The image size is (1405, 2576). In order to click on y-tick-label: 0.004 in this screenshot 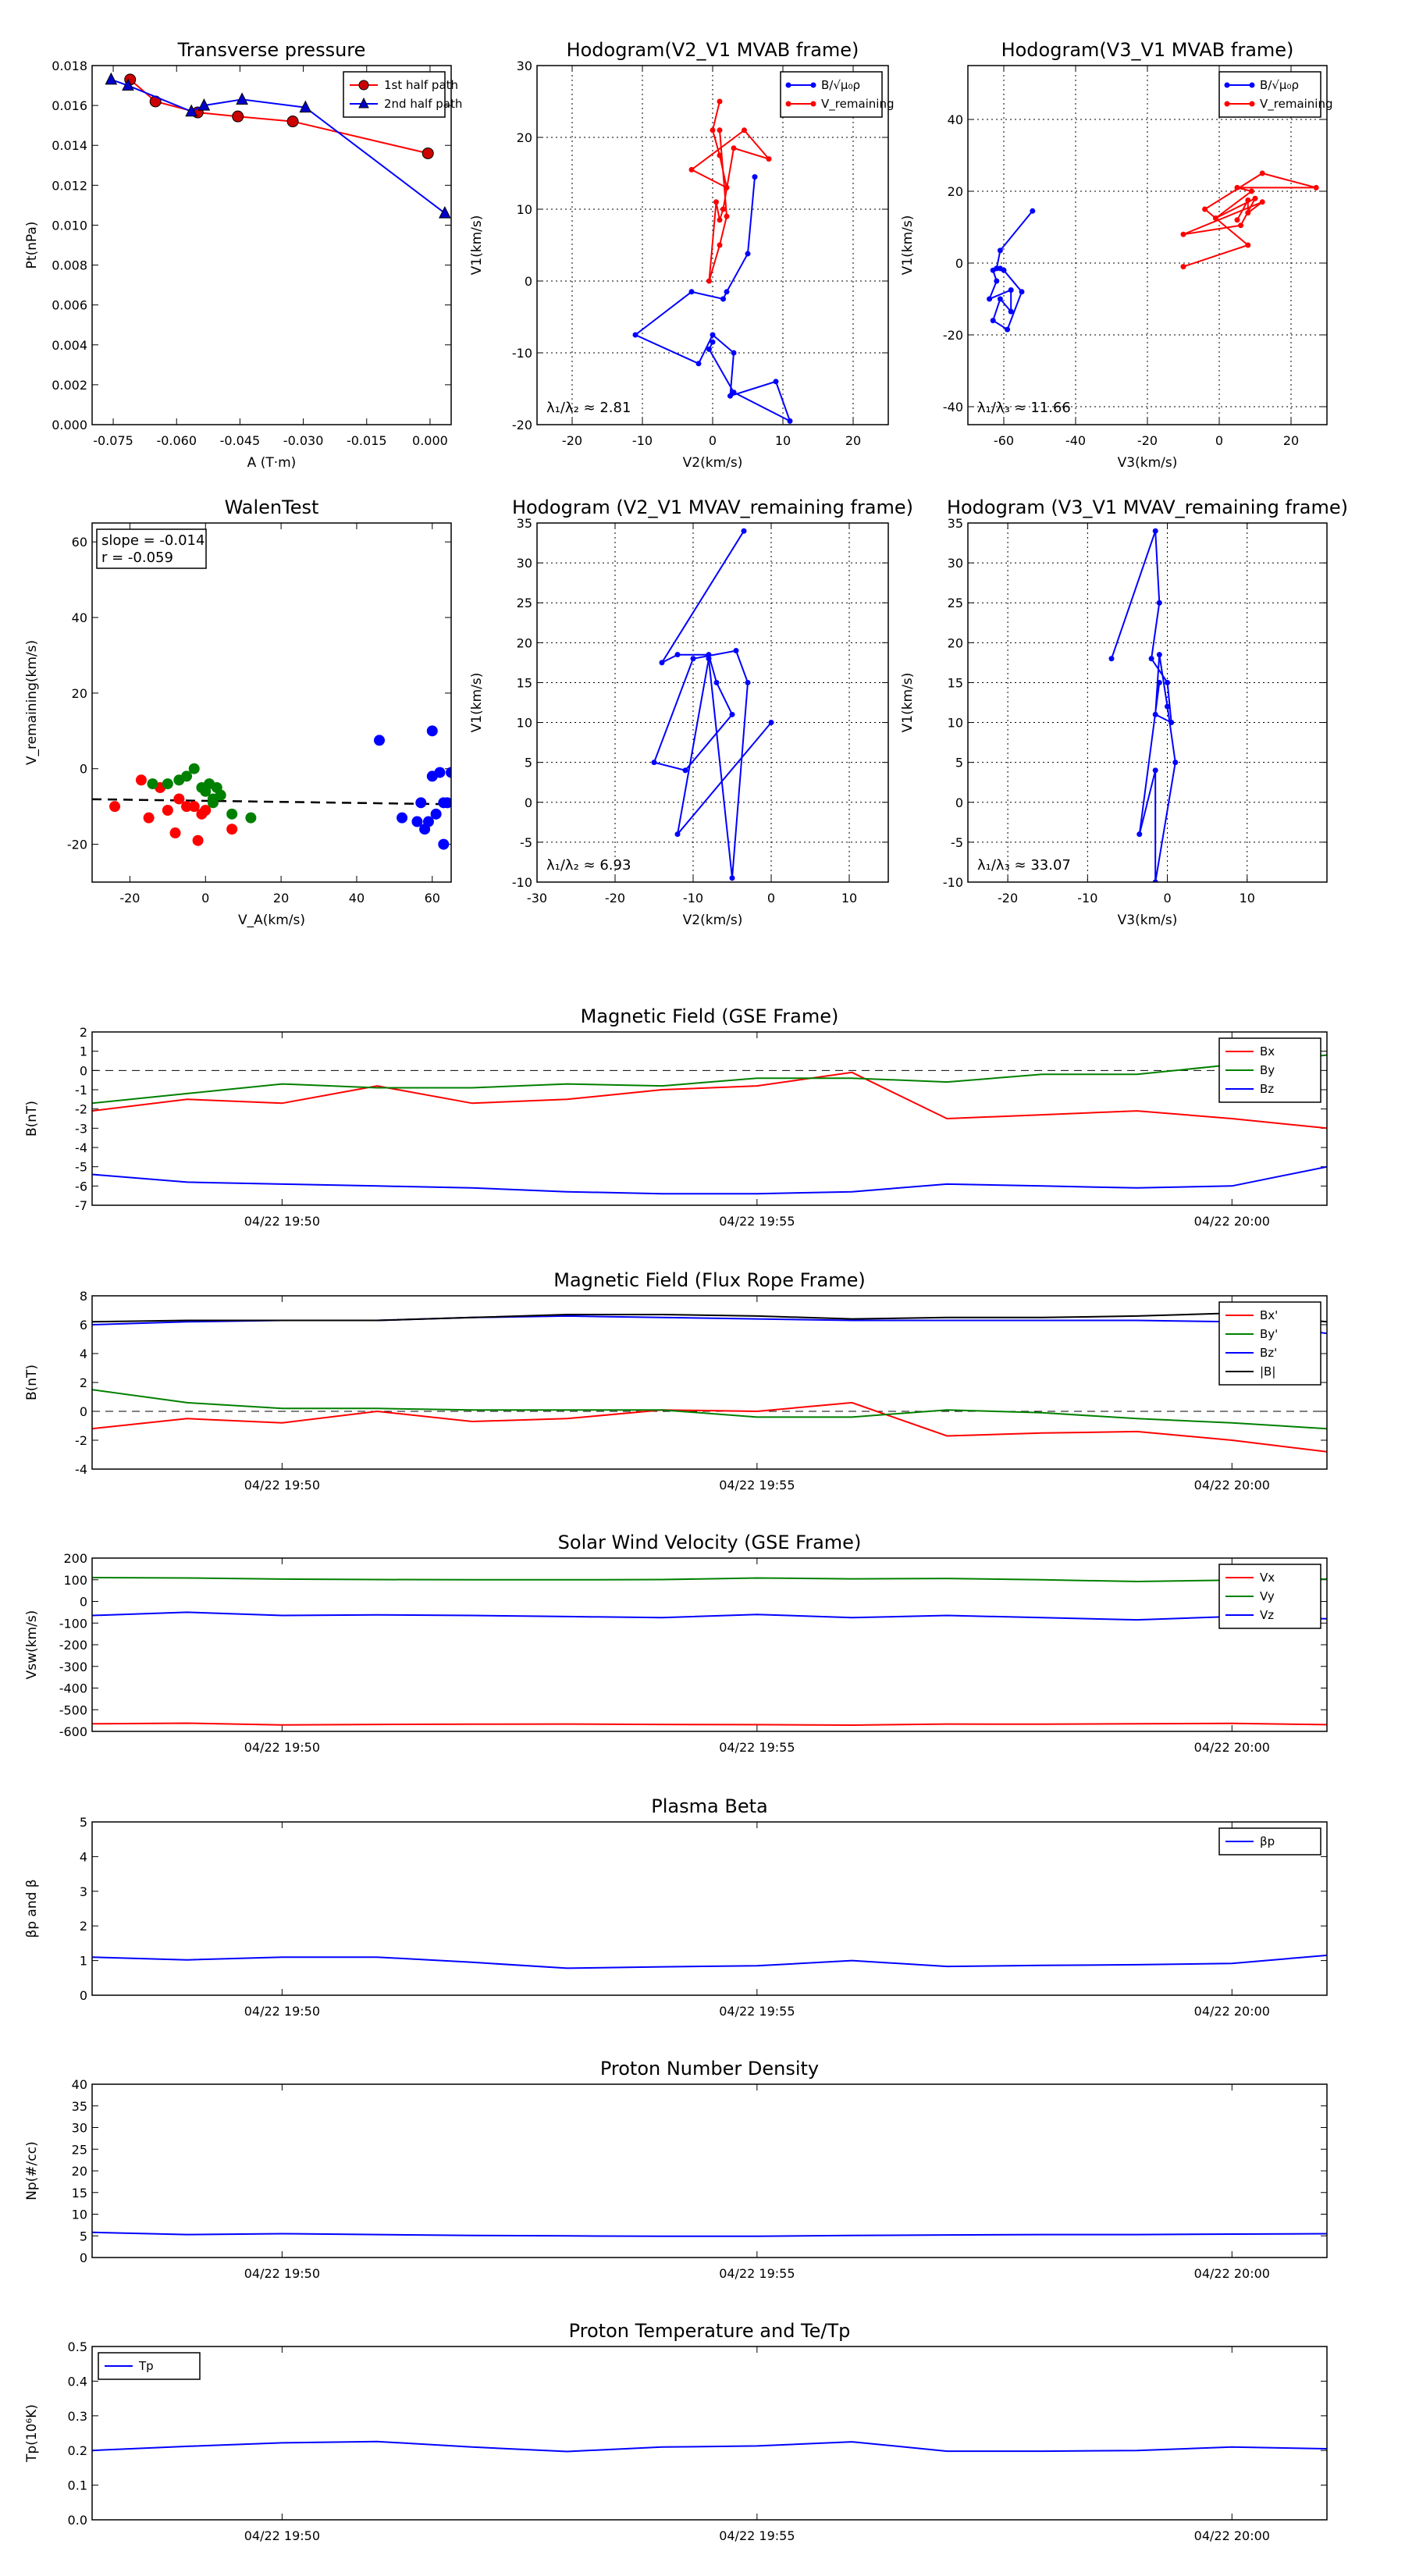, I will do `click(69, 345)`.